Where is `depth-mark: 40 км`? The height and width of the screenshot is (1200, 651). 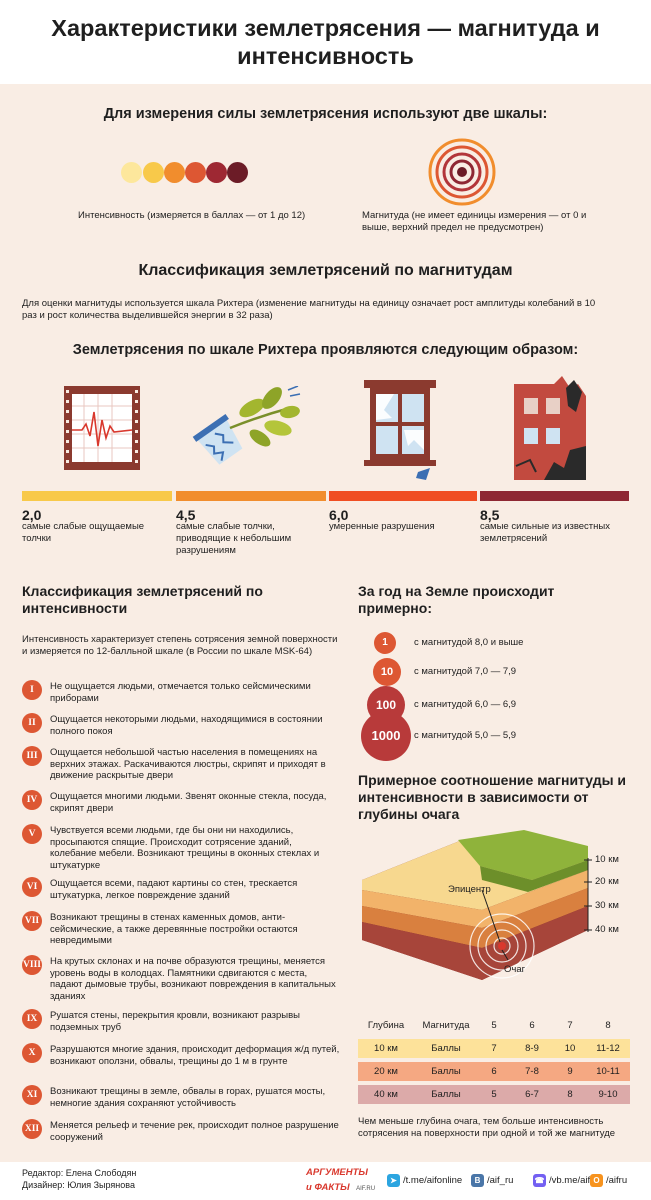
depth-mark: 40 км is located at coordinates (607, 929).